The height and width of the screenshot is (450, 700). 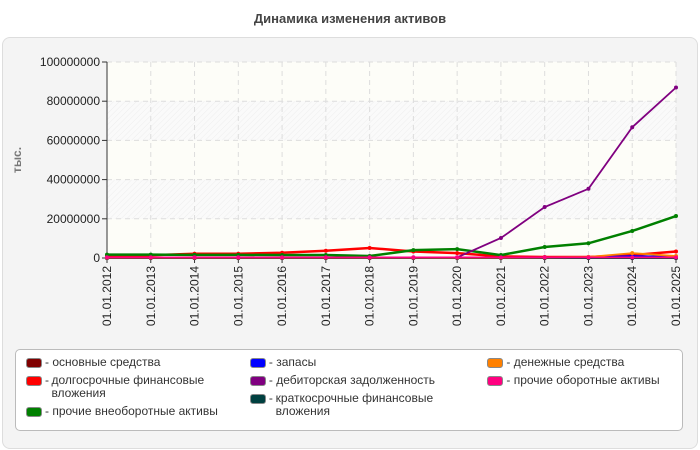 What do you see at coordinates (195, 296) in the screenshot?
I see `x-tick-label: 01.01.2014` at bounding box center [195, 296].